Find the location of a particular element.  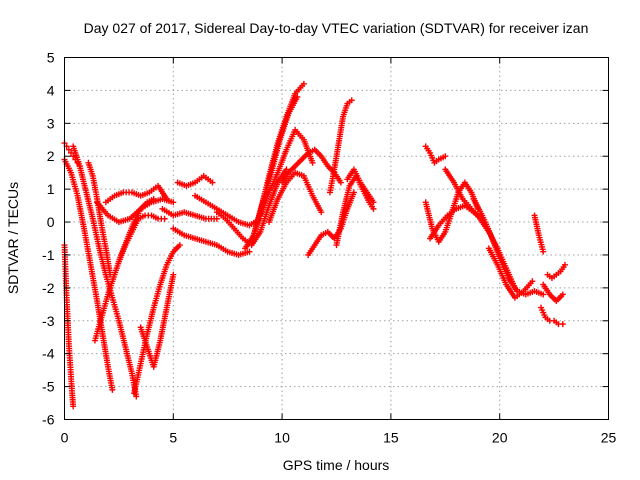

y-tick-label: 4 is located at coordinates (51, 90).